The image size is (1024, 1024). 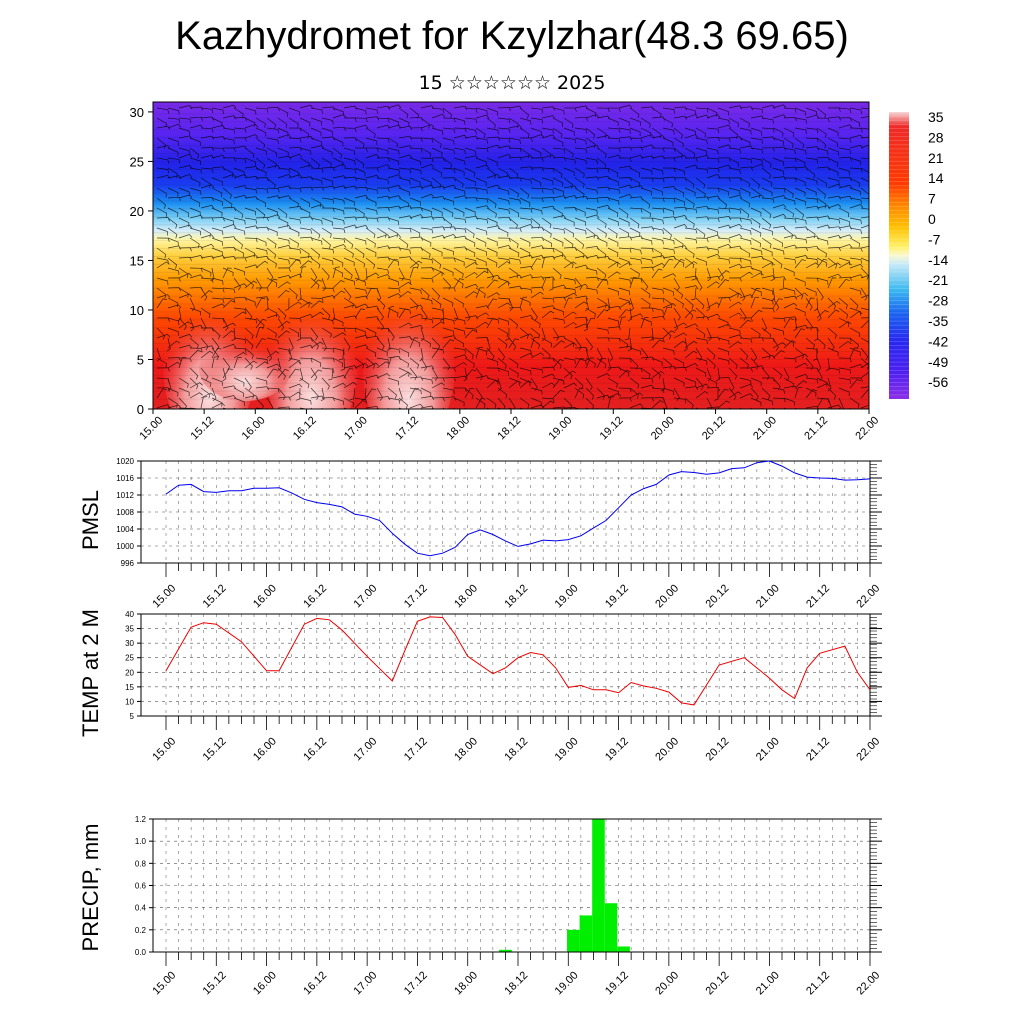 I want to click on x-tick-label: 22.00, so click(x=868, y=983).